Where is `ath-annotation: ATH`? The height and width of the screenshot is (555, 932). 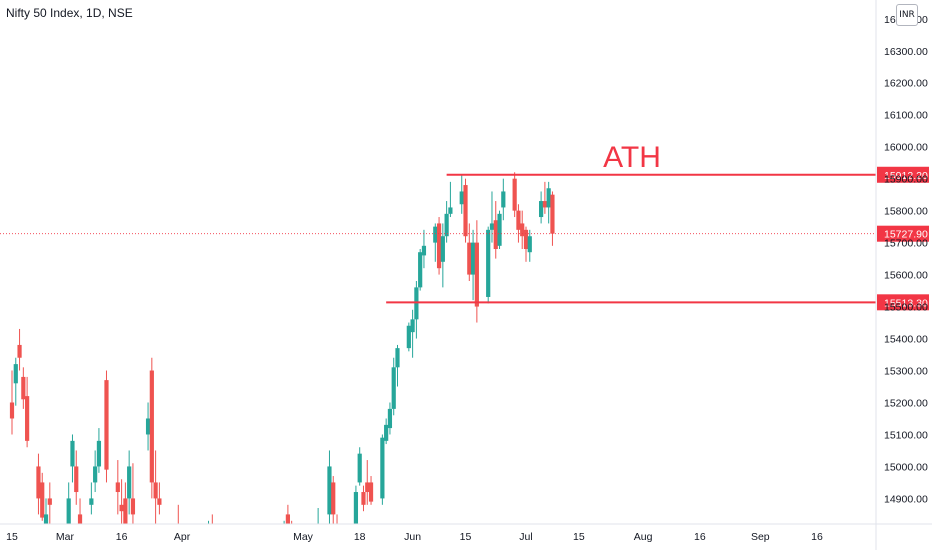
ath-annotation: ATH is located at coordinates (632, 157).